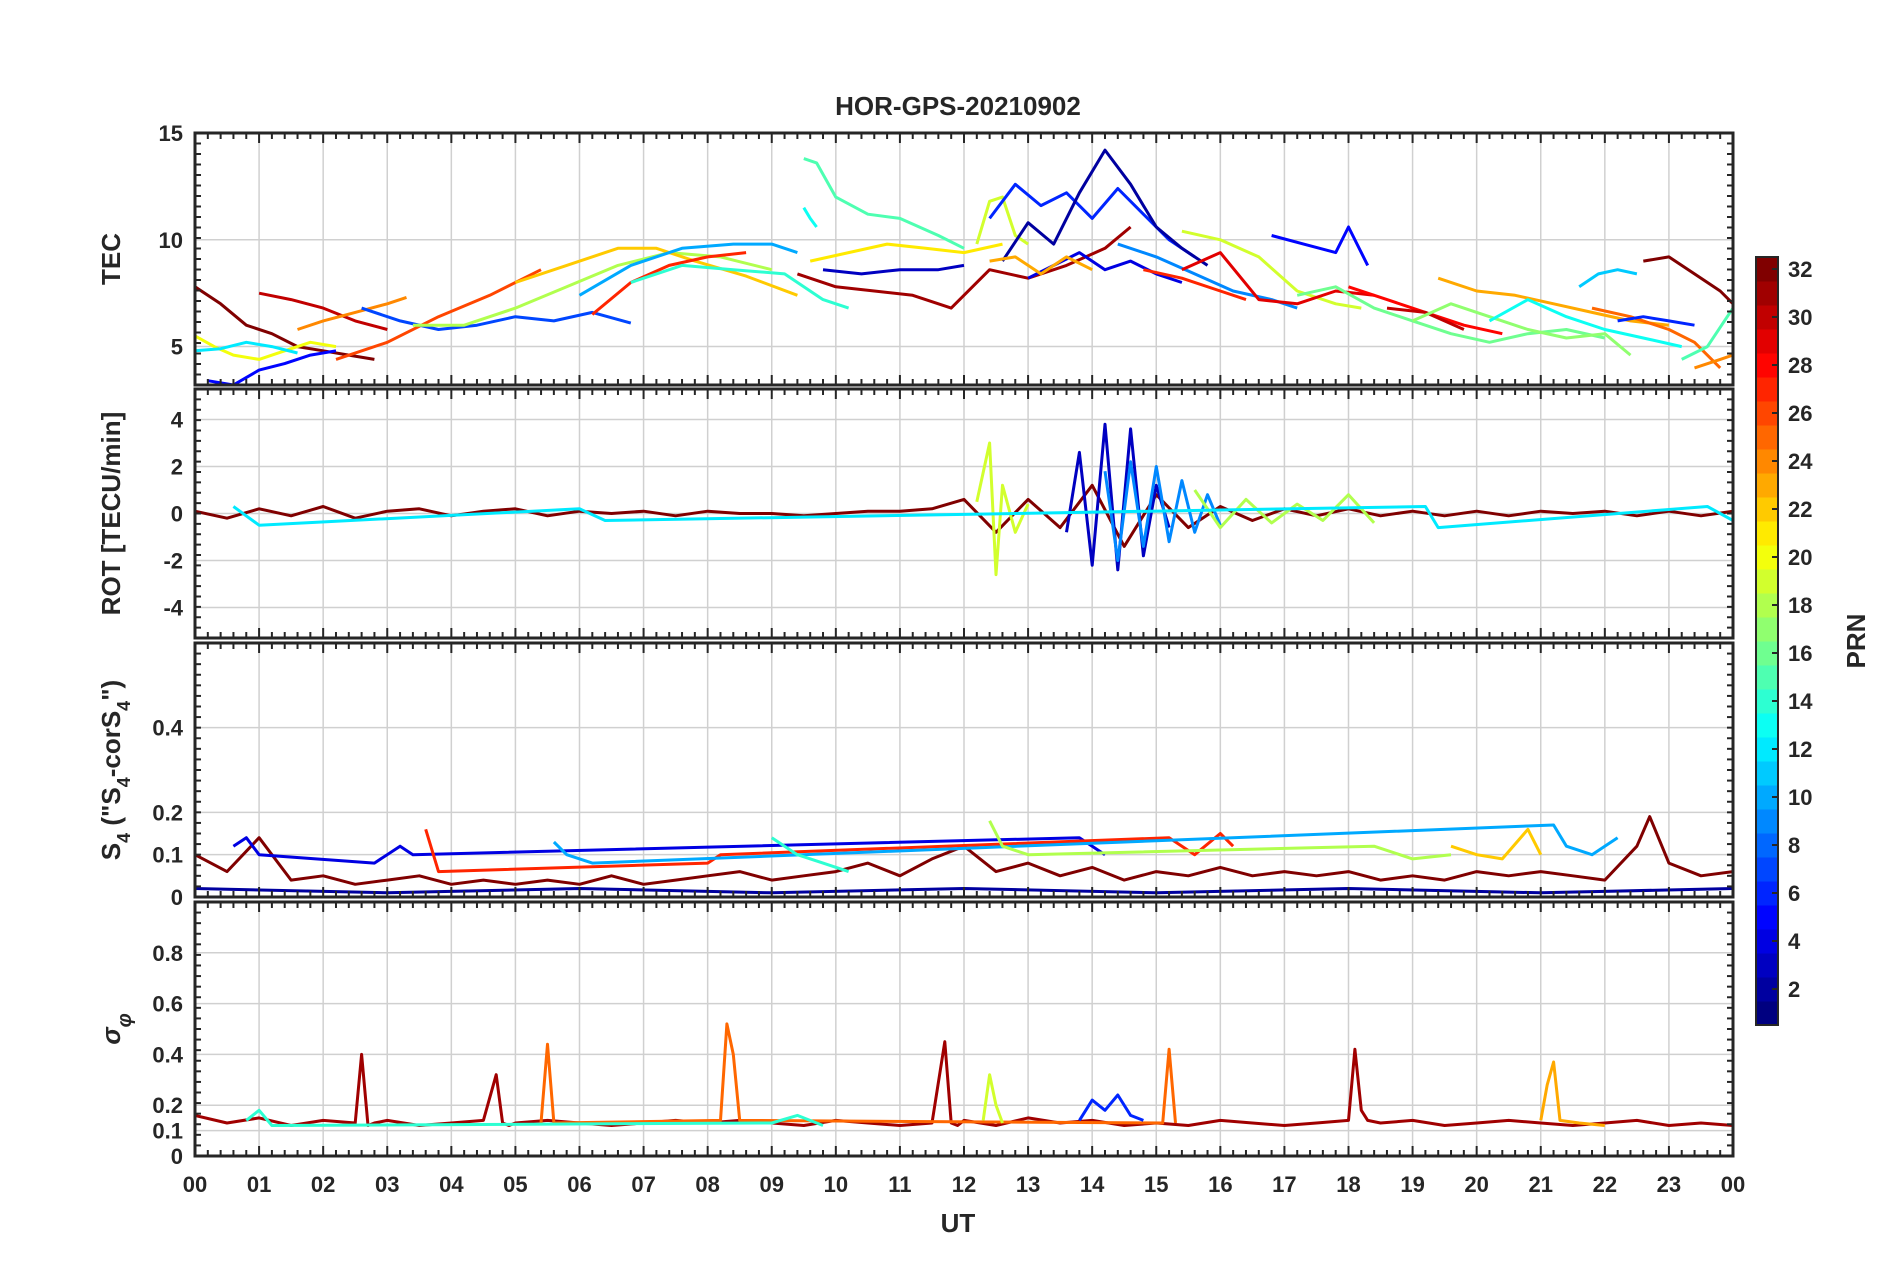 The width and height of the screenshot is (1902, 1277). What do you see at coordinates (1284, 1184) in the screenshot?
I see `x-tick-label: 17` at bounding box center [1284, 1184].